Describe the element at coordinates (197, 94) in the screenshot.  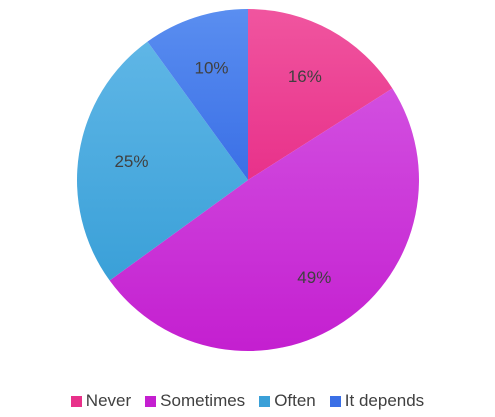
I see `pie-slice-it-depends` at that location.